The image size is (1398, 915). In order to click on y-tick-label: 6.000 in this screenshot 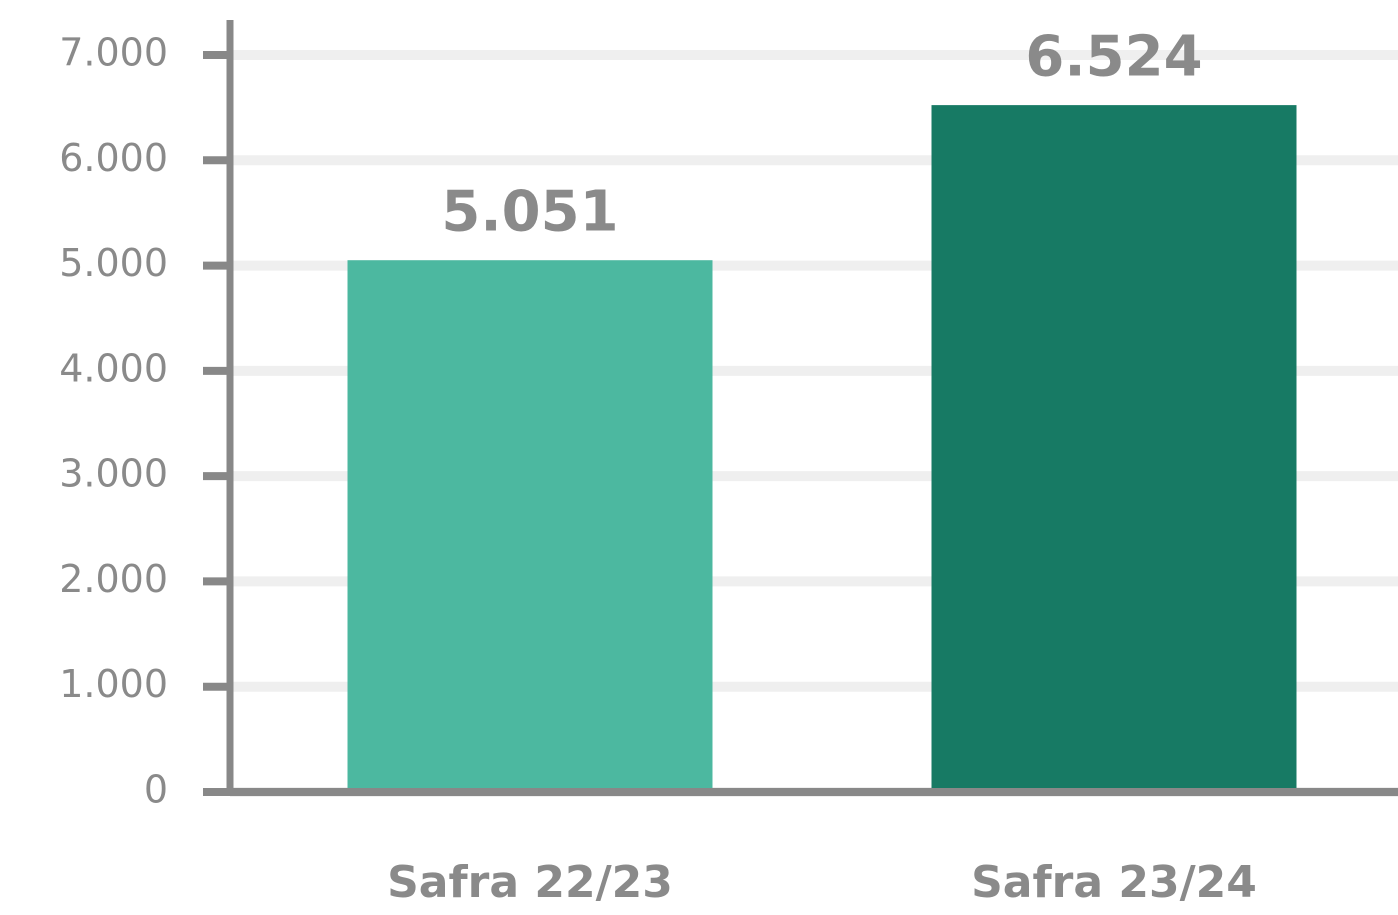, I will do `click(113, 158)`.